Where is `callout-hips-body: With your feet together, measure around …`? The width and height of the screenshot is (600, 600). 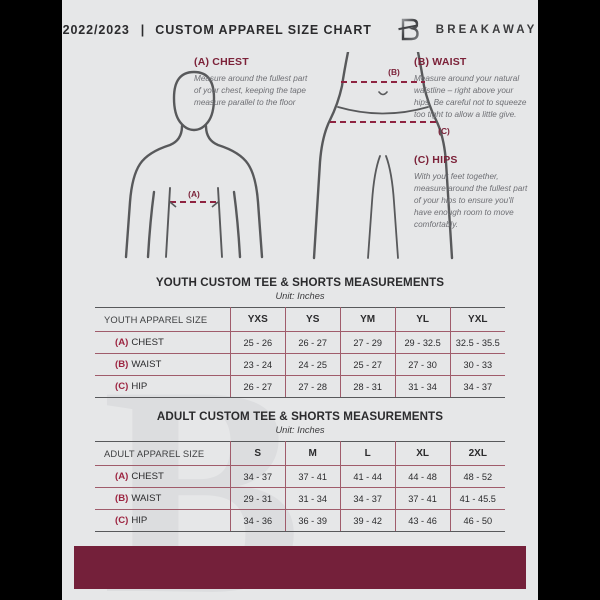 callout-hips-body: With your feet together, measure around … is located at coordinates (471, 200).